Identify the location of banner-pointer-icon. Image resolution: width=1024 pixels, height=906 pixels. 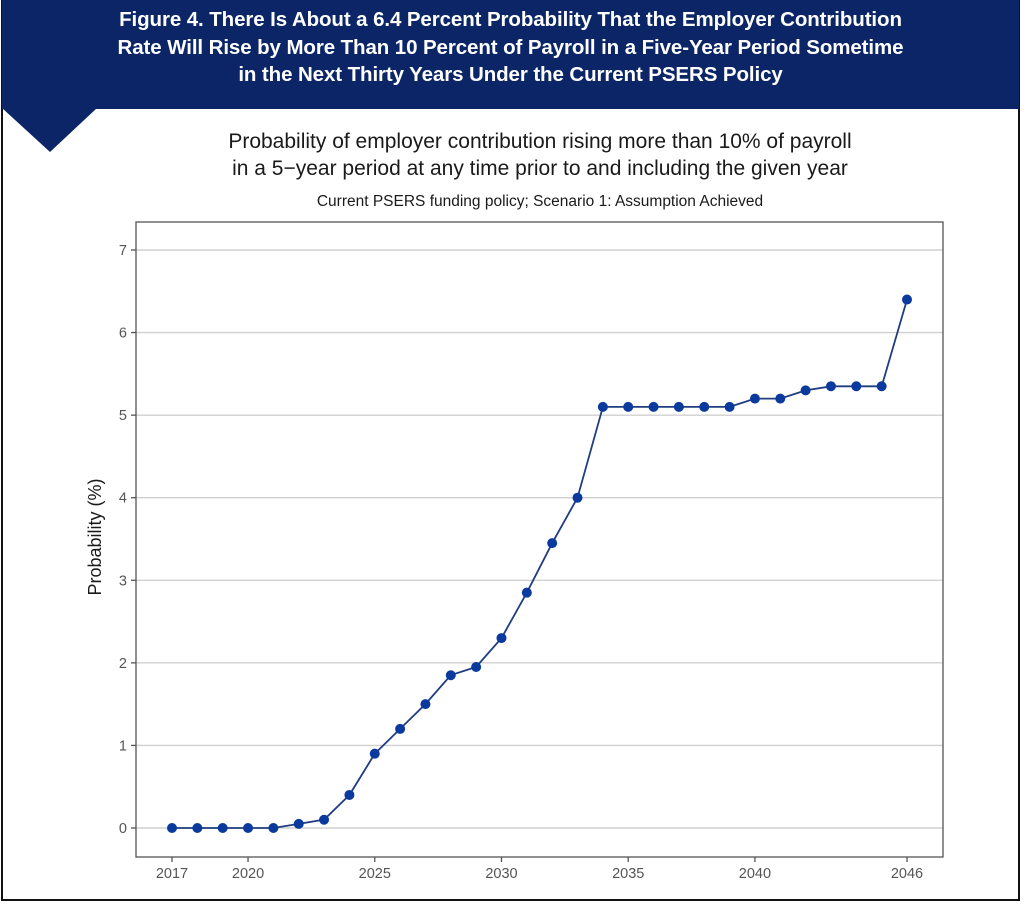
(49, 130).